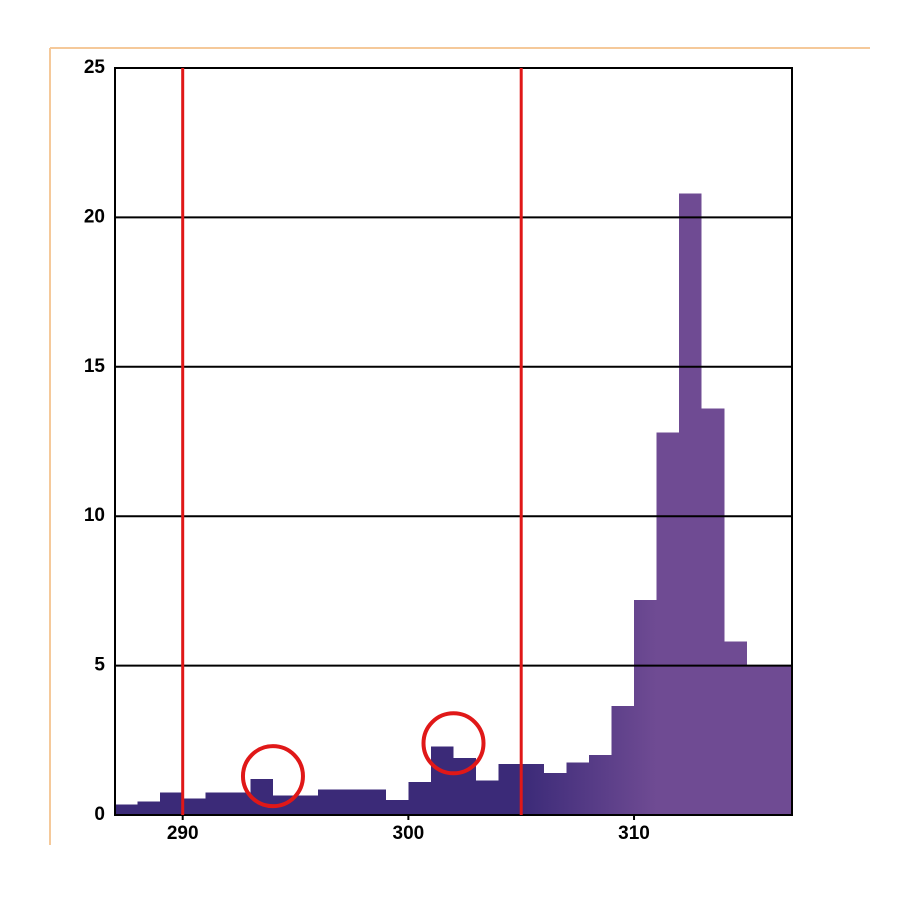 The height and width of the screenshot is (905, 900). What do you see at coordinates (183, 833) in the screenshot?
I see `x-tick-label: 290` at bounding box center [183, 833].